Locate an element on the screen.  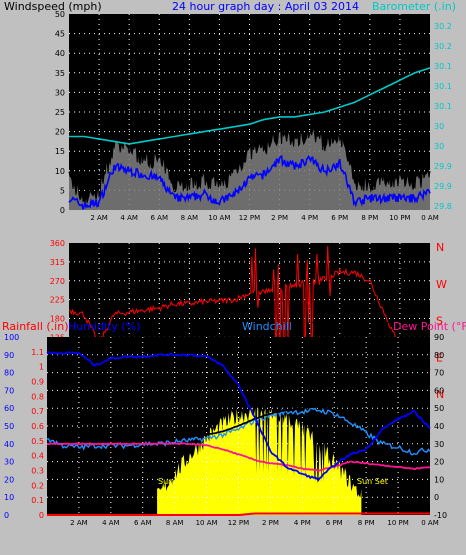
temperature-axis-label: Temperature (°F) is located at coordinates (358, 326).